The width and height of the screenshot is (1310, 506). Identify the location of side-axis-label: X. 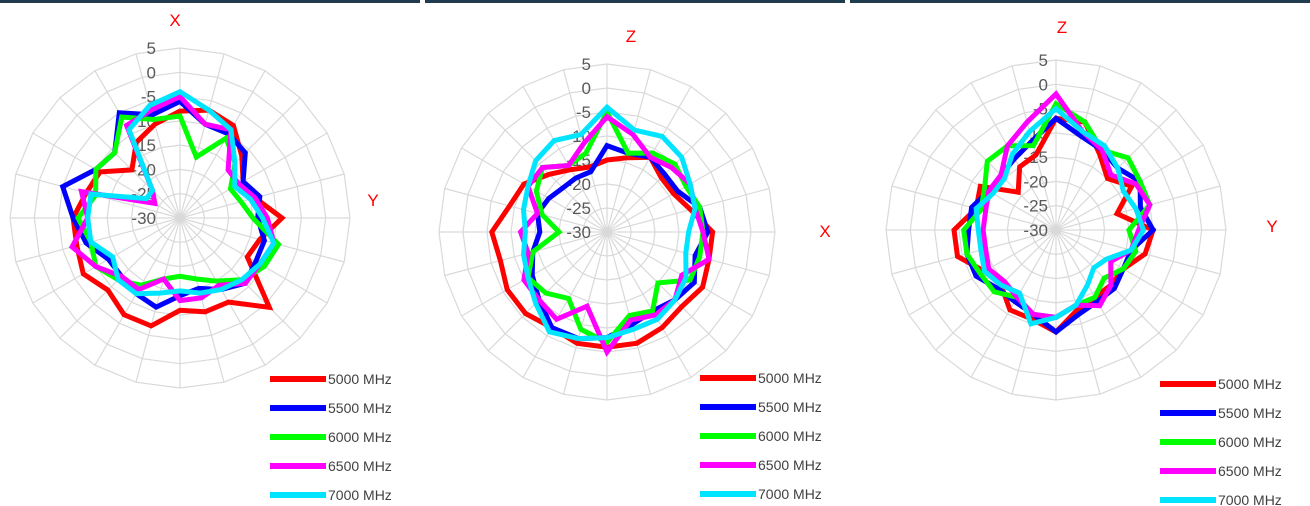
(824, 231).